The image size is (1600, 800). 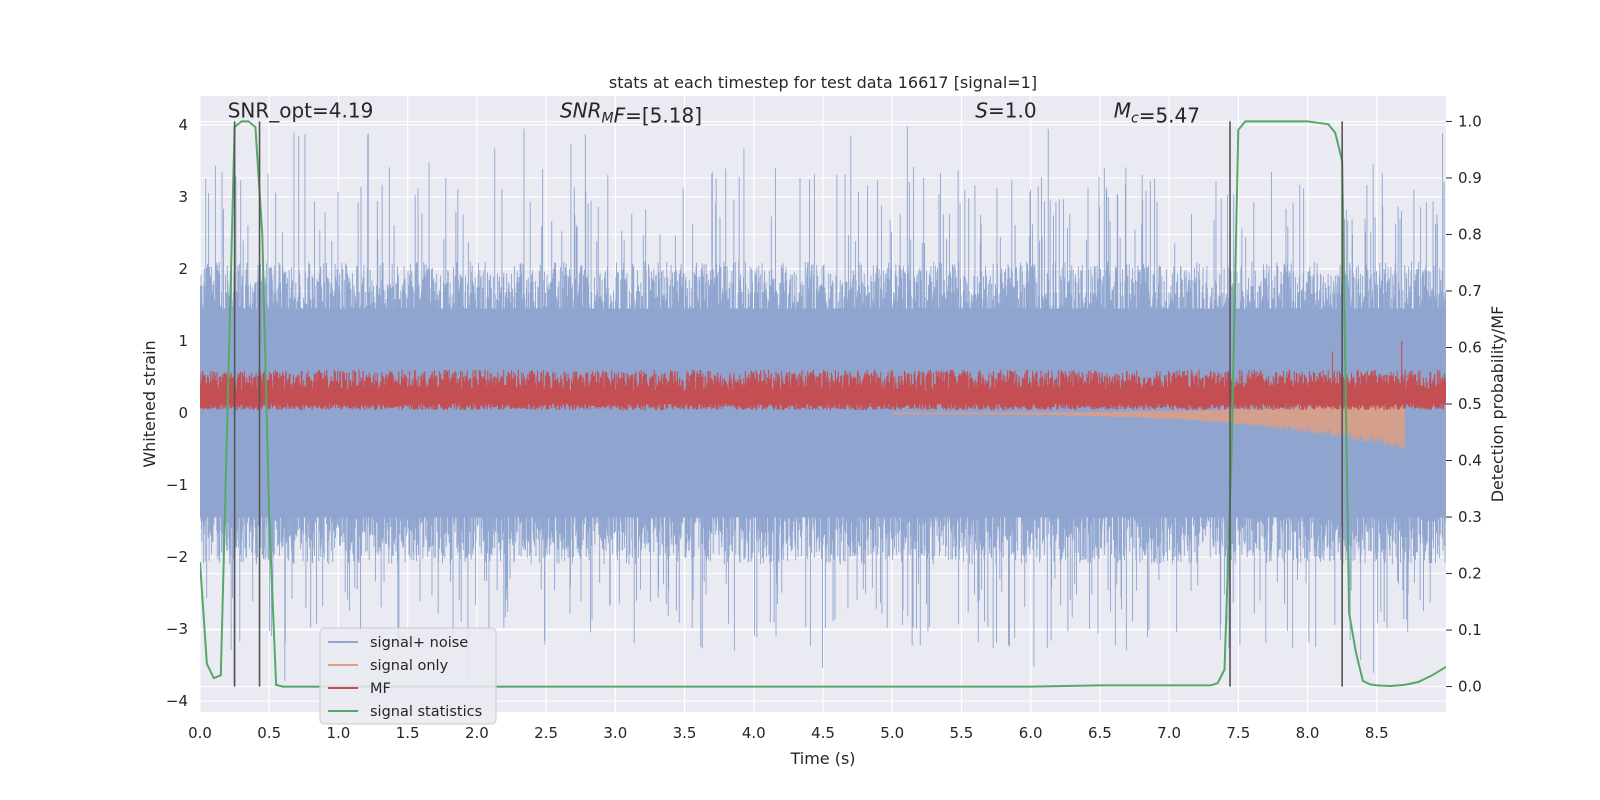 What do you see at coordinates (1470, 234) in the screenshot?
I see `y2-tick-label: 0.8` at bounding box center [1470, 234].